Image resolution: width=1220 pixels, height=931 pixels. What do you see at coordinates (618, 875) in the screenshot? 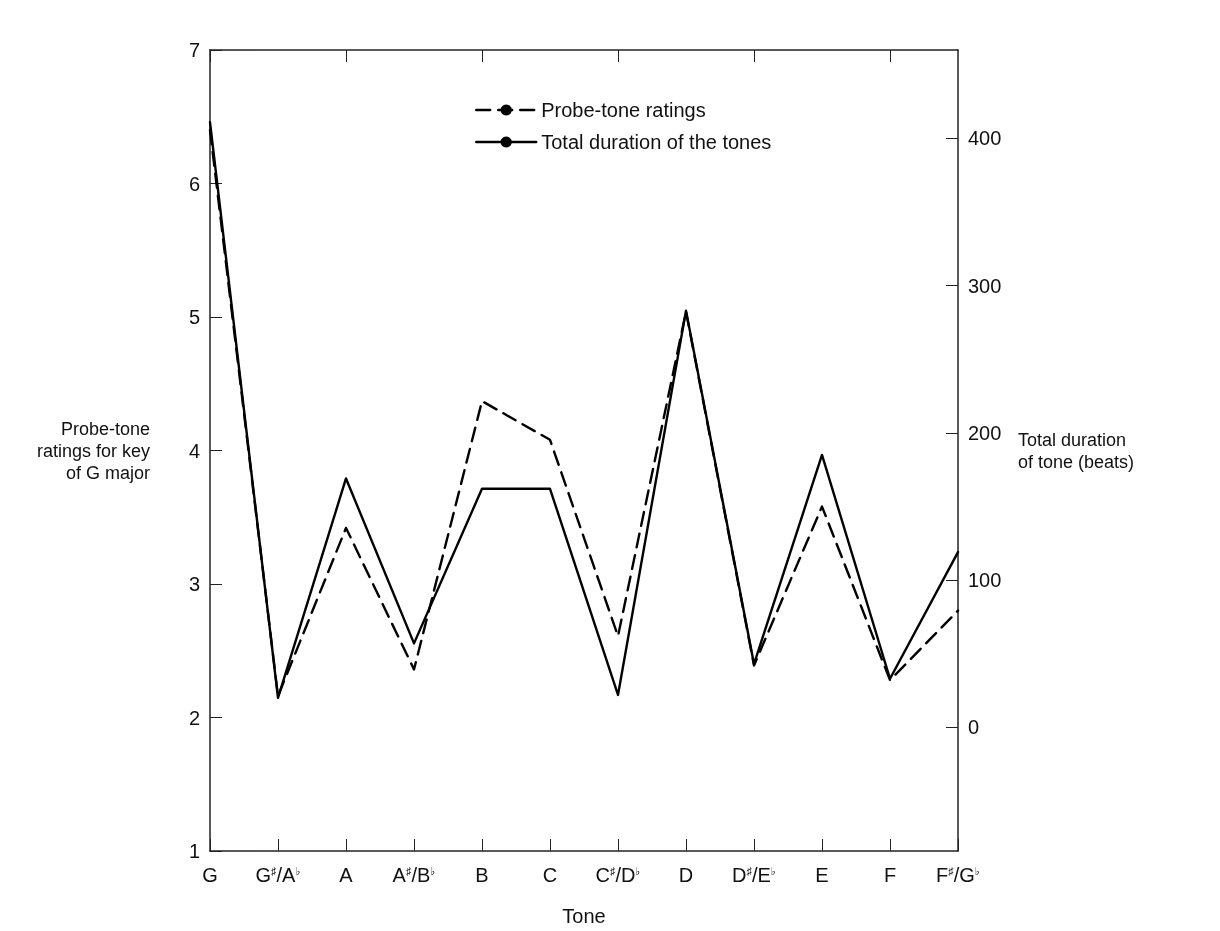
I see `x-tick-label: C♯/D♭` at bounding box center [618, 875].